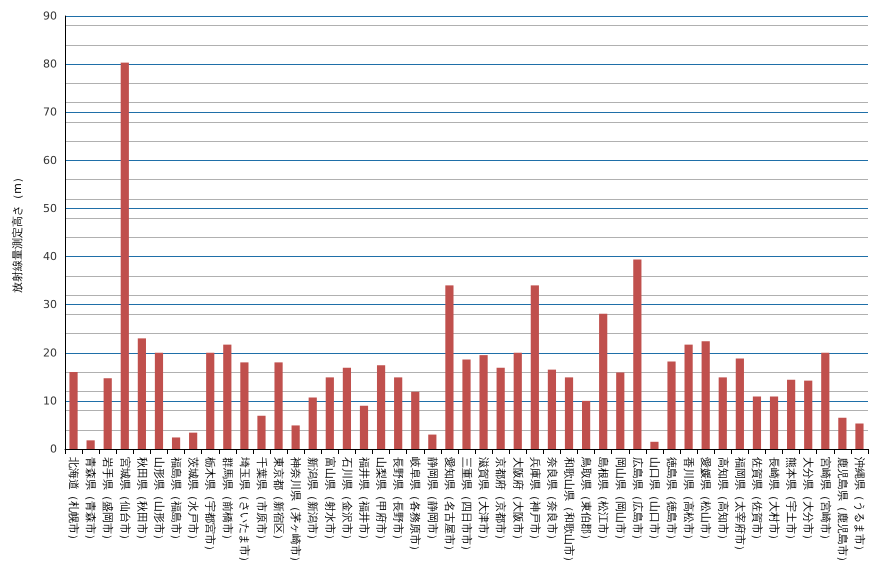 This screenshot has height=585, width=891. I want to click on x-tick-label: 埼玉県（さいたま市）, so click(244, 511).